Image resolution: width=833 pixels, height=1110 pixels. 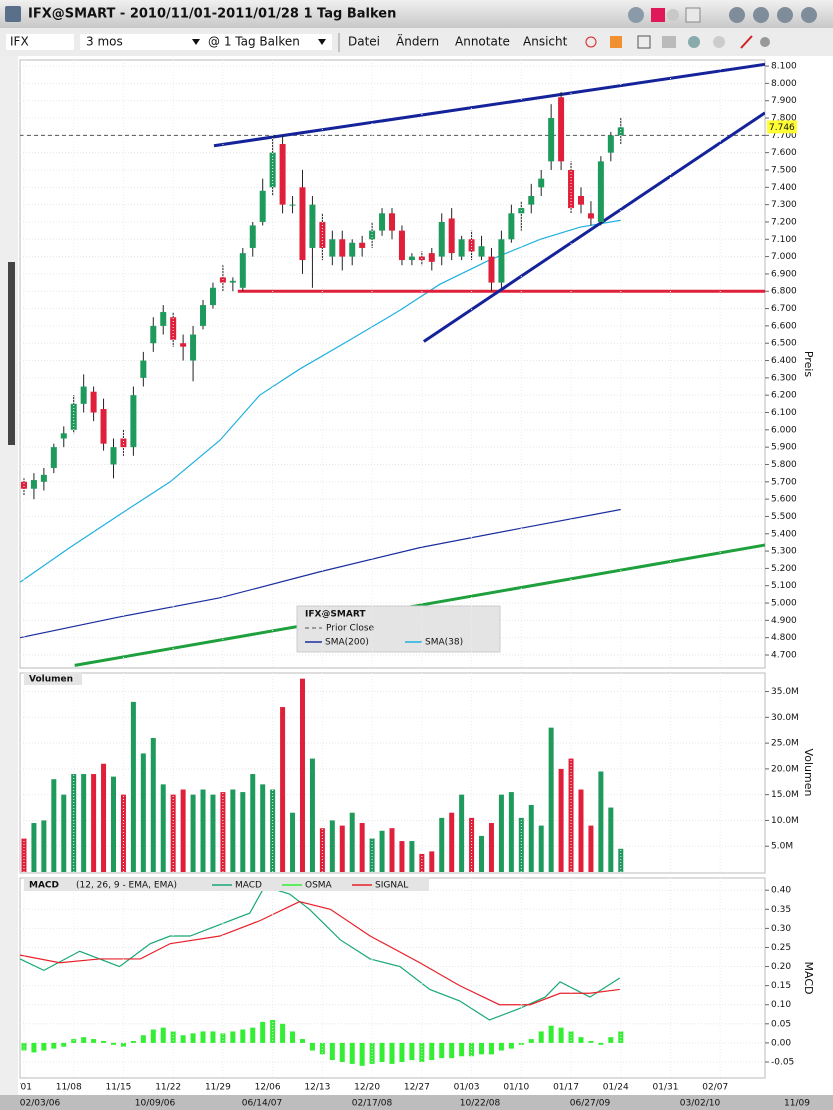 I want to click on y-tick-label: 7.300, so click(x=784, y=205).